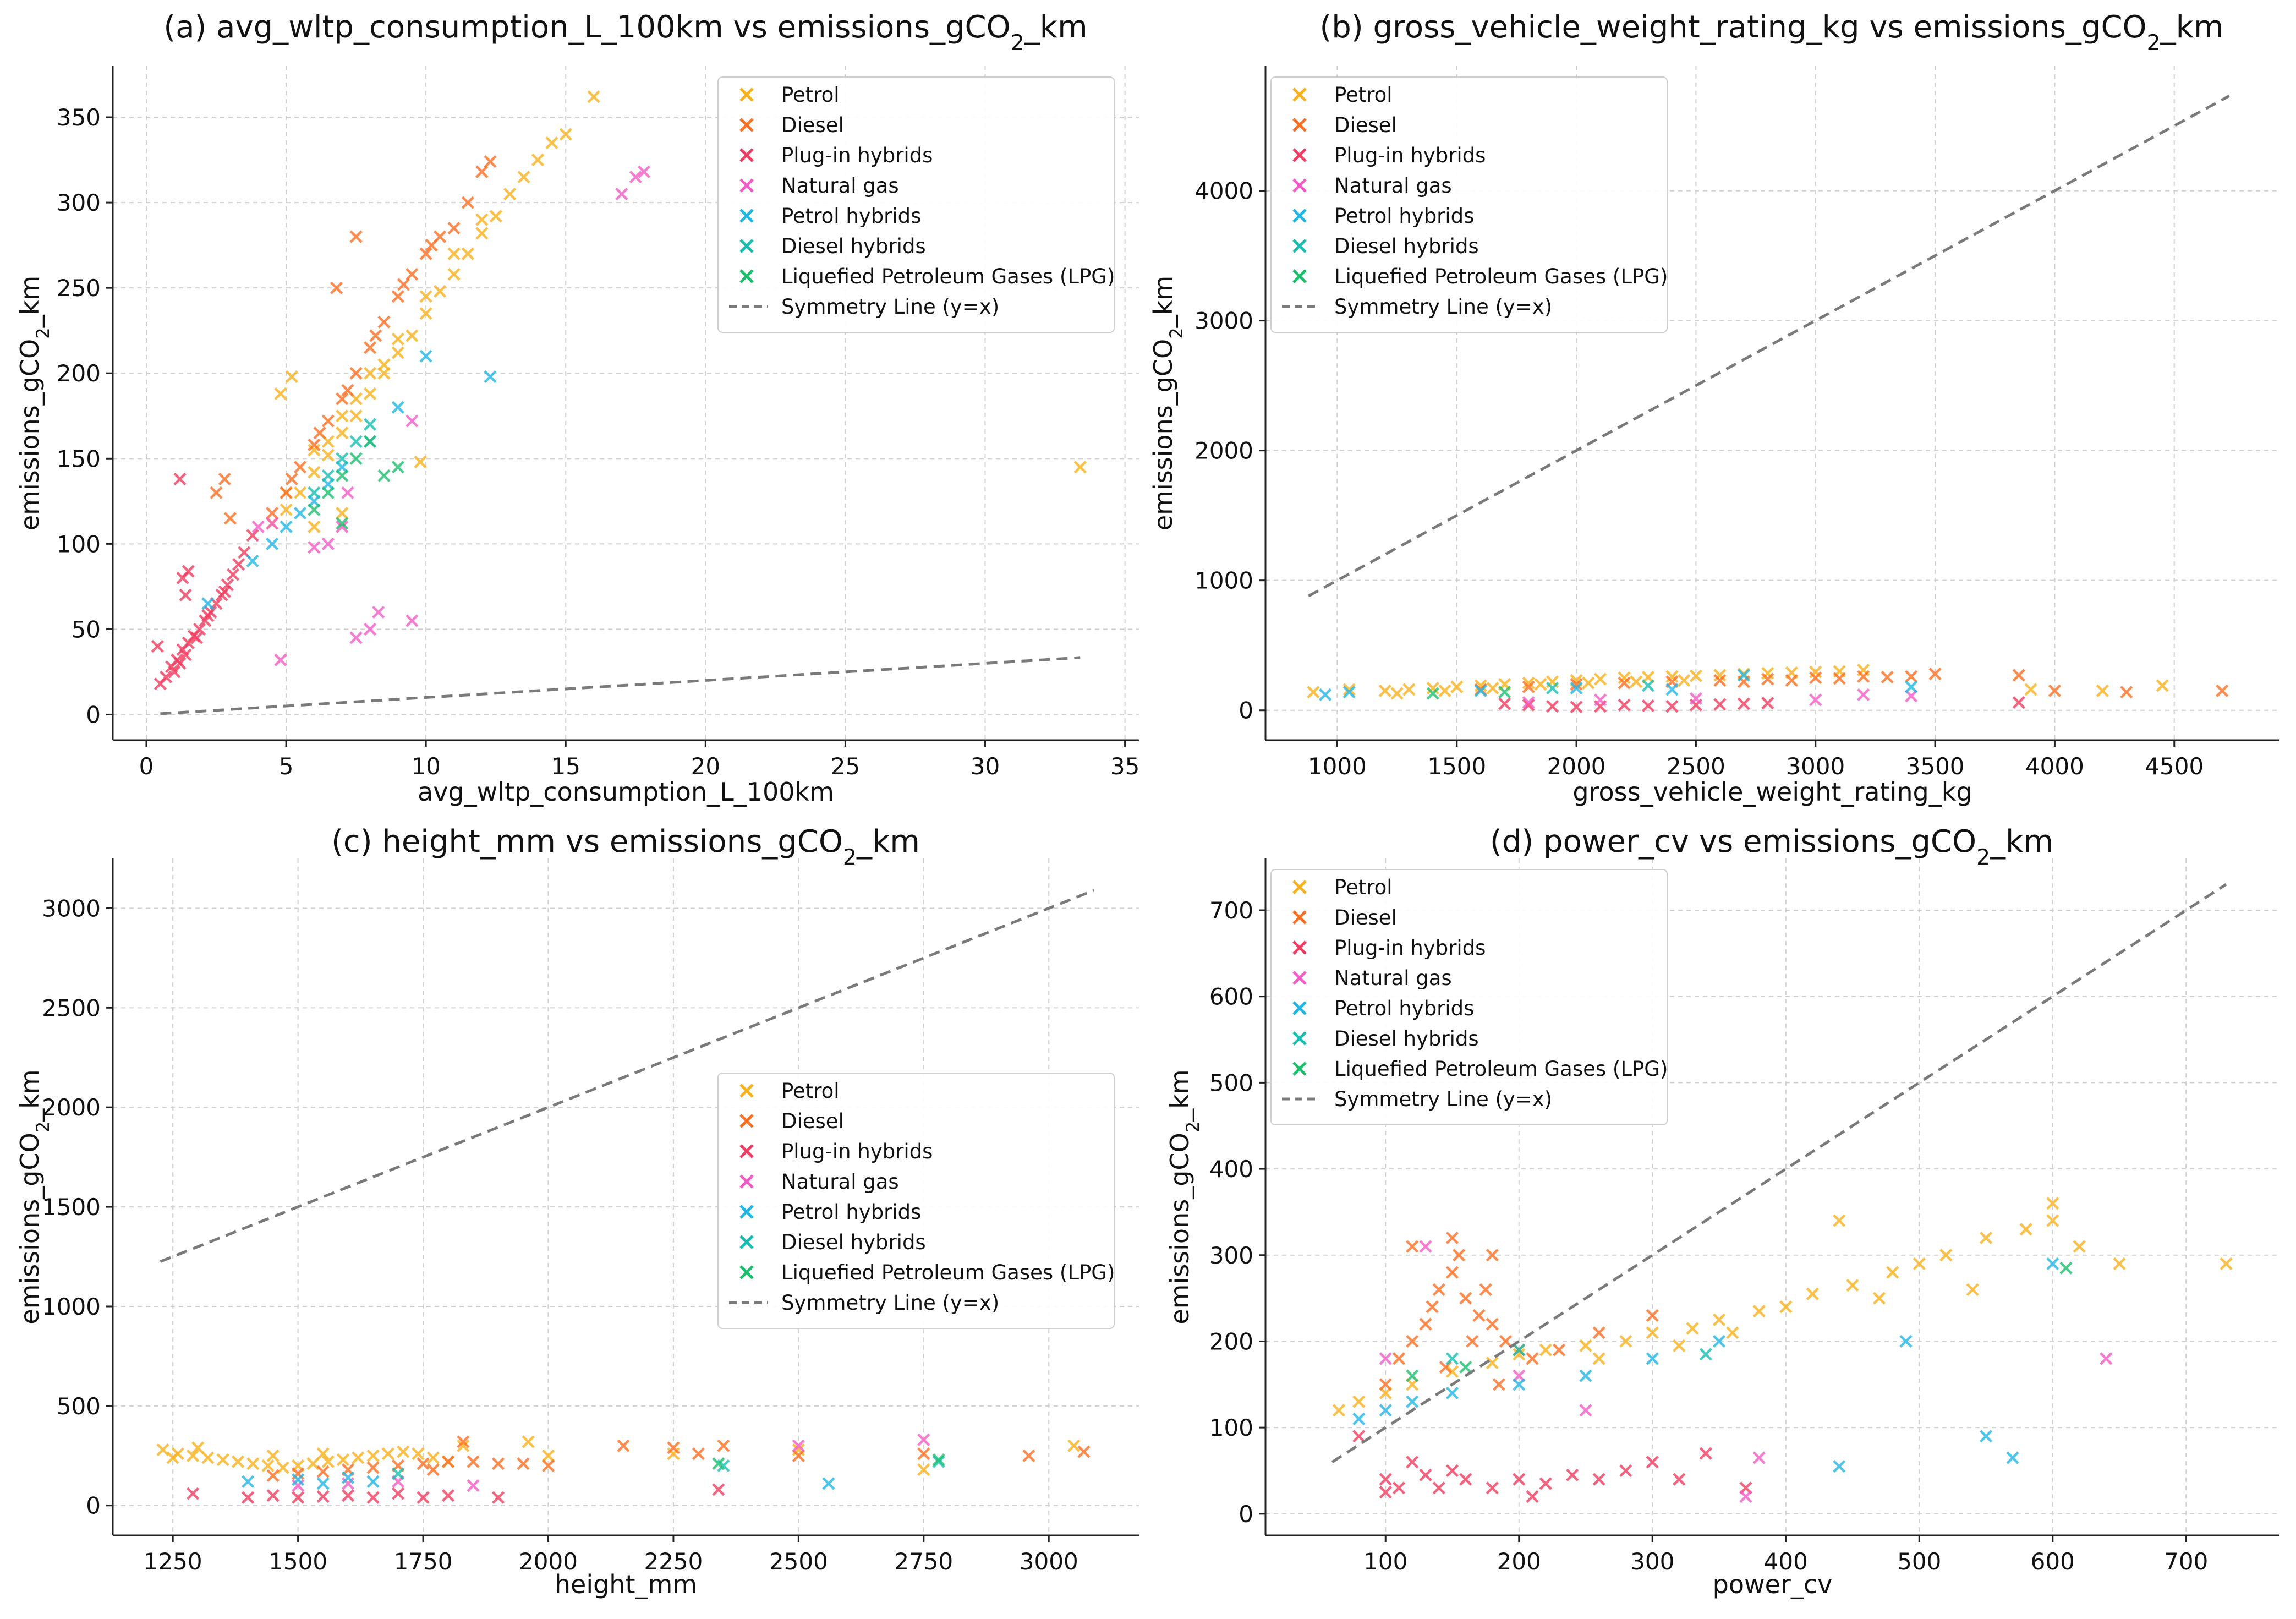 This screenshot has width=2296, height=1619. Describe the element at coordinates (286, 766) in the screenshot. I see `x-tick-label: 5` at that location.